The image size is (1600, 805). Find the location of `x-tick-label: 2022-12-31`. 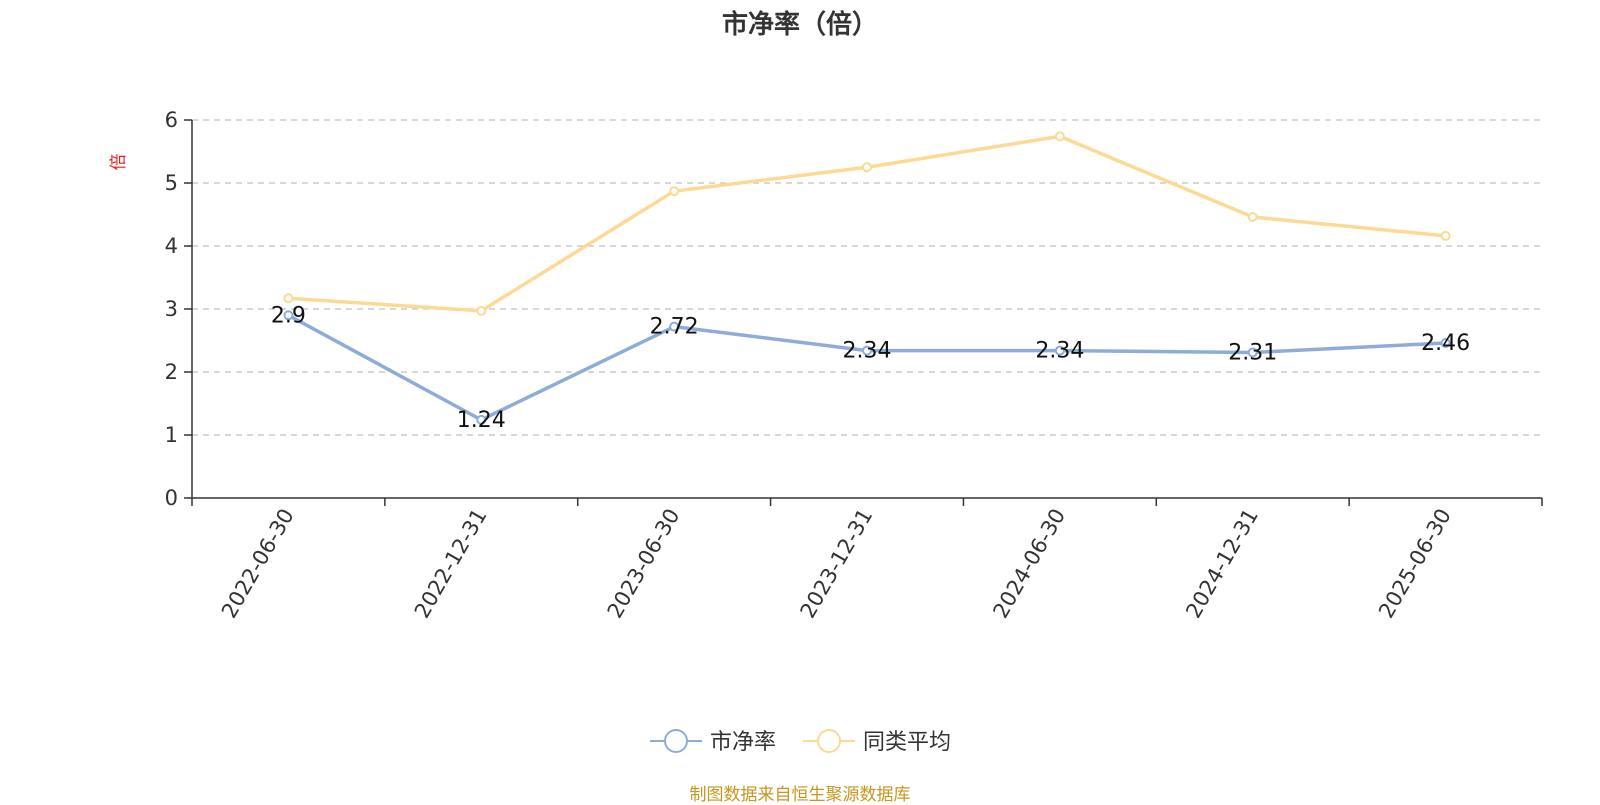

x-tick-label: 2022-12-31 is located at coordinates (451, 564).